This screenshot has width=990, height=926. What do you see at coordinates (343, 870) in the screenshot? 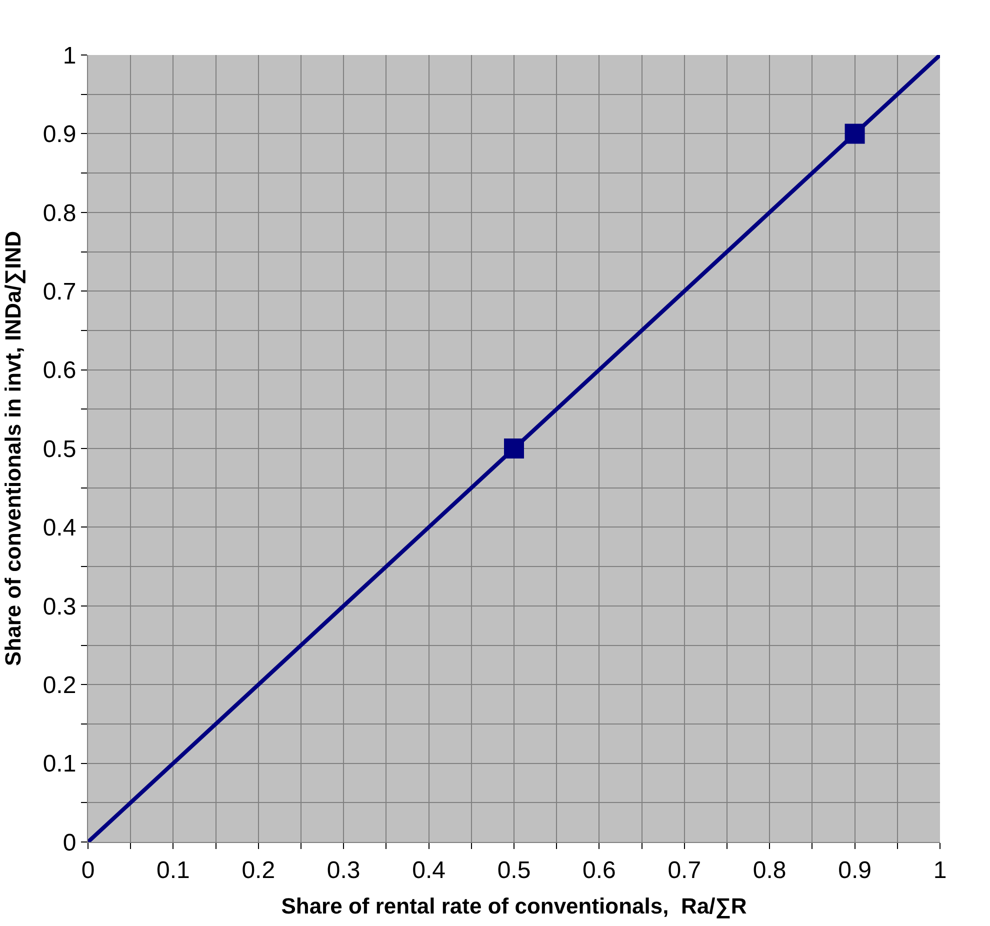
I see `x-tick-label: 0.3` at bounding box center [343, 870].